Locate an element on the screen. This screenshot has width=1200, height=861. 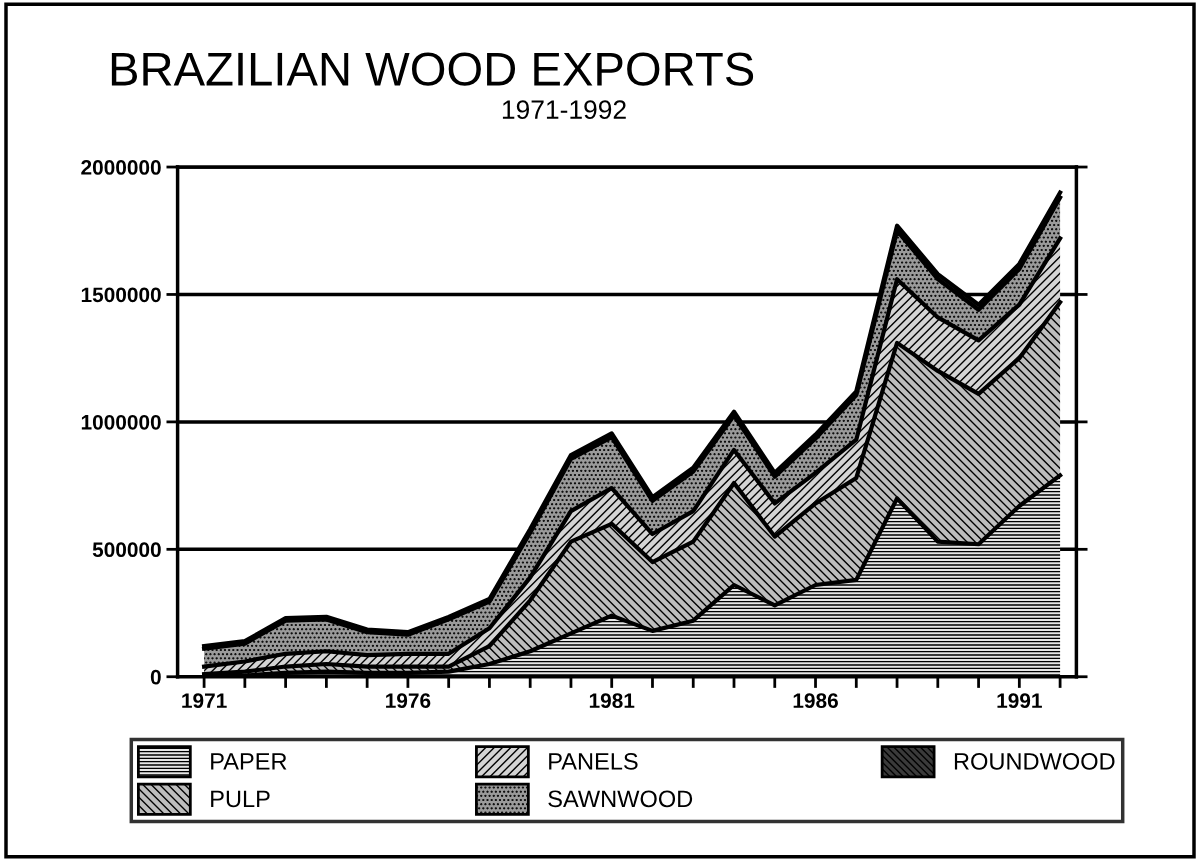
y-tick-label: 2000000 is located at coordinates (121, 167).